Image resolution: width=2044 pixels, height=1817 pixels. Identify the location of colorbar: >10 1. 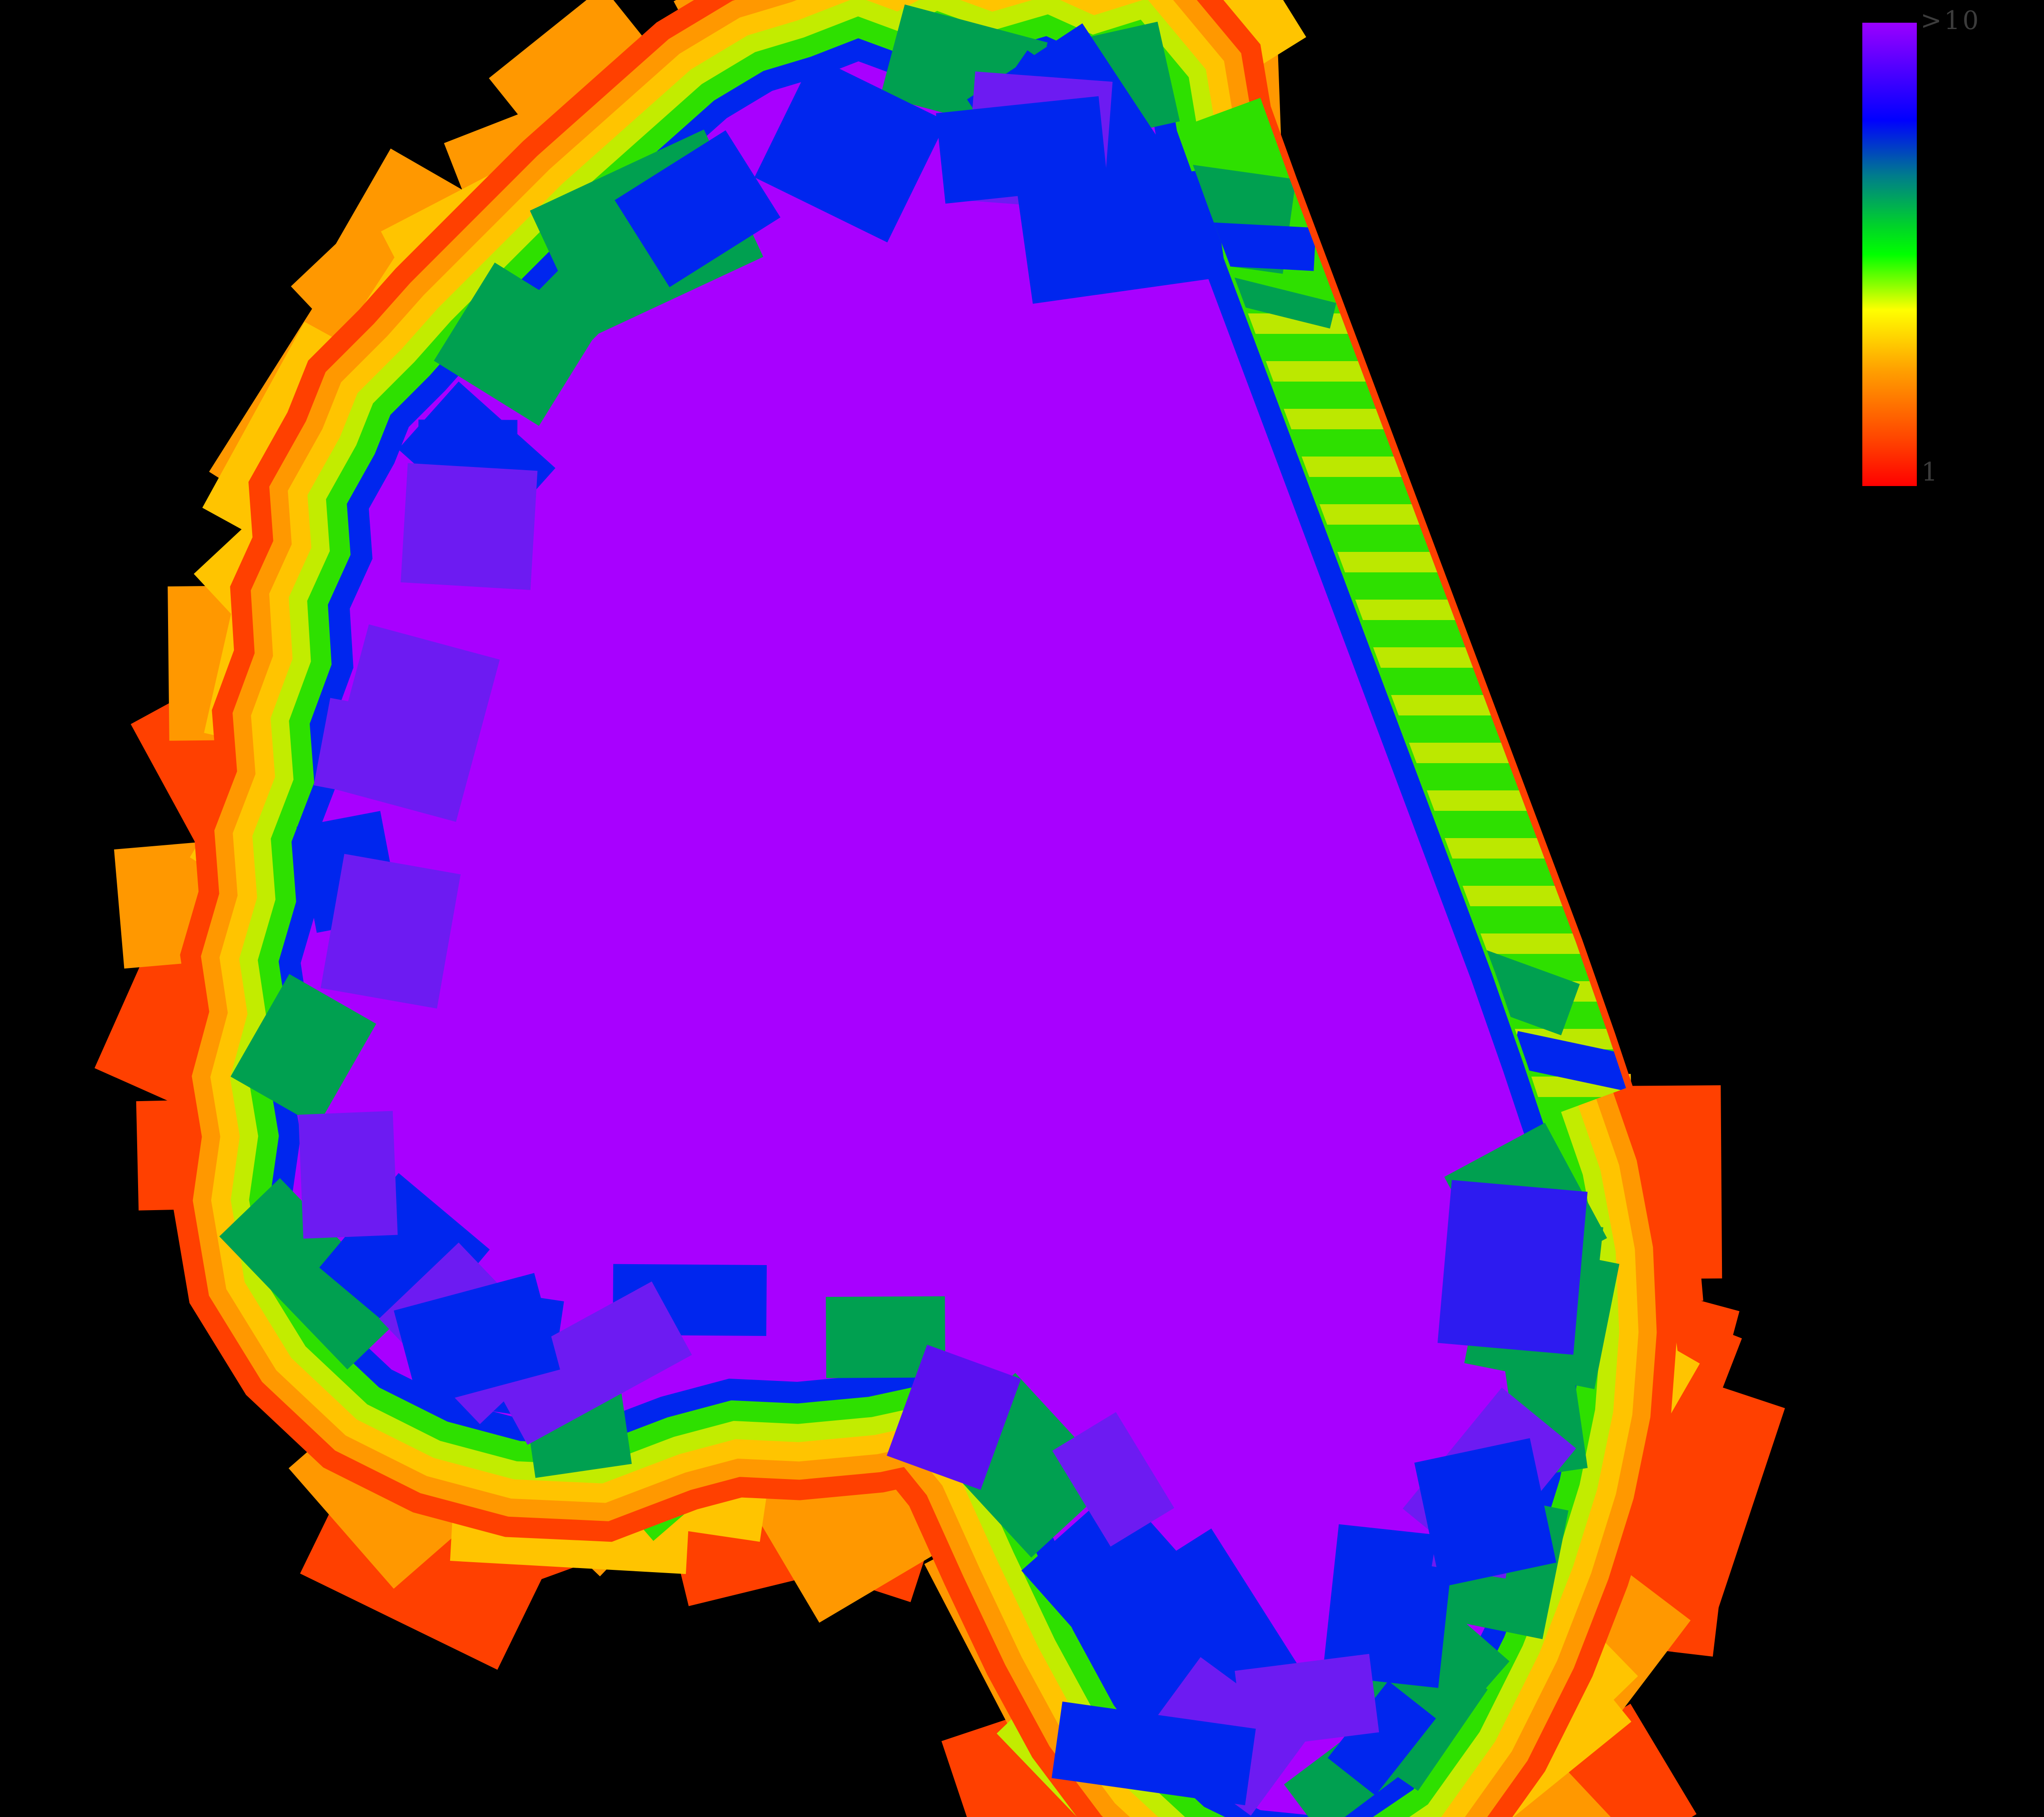
(1921, 247).